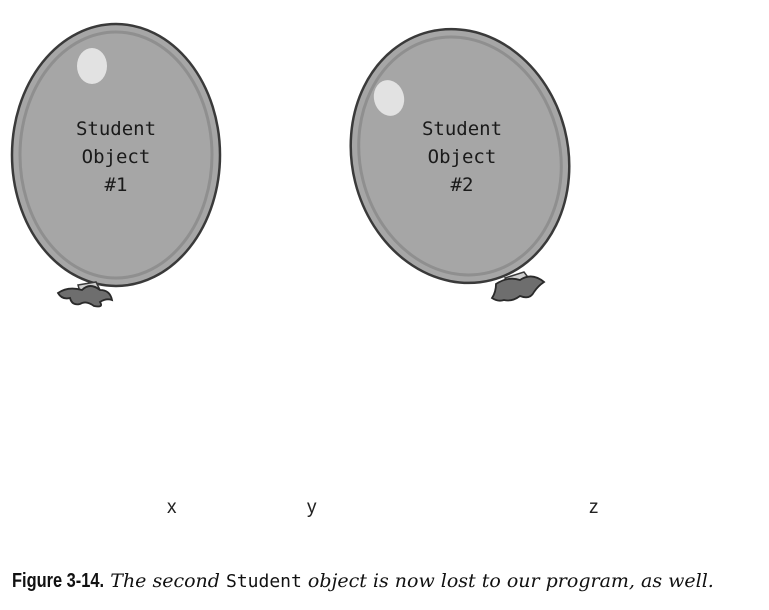 This screenshot has height=610, width=769. Describe the element at coordinates (462, 185) in the screenshot. I see `balloon-label-line: #2` at that location.